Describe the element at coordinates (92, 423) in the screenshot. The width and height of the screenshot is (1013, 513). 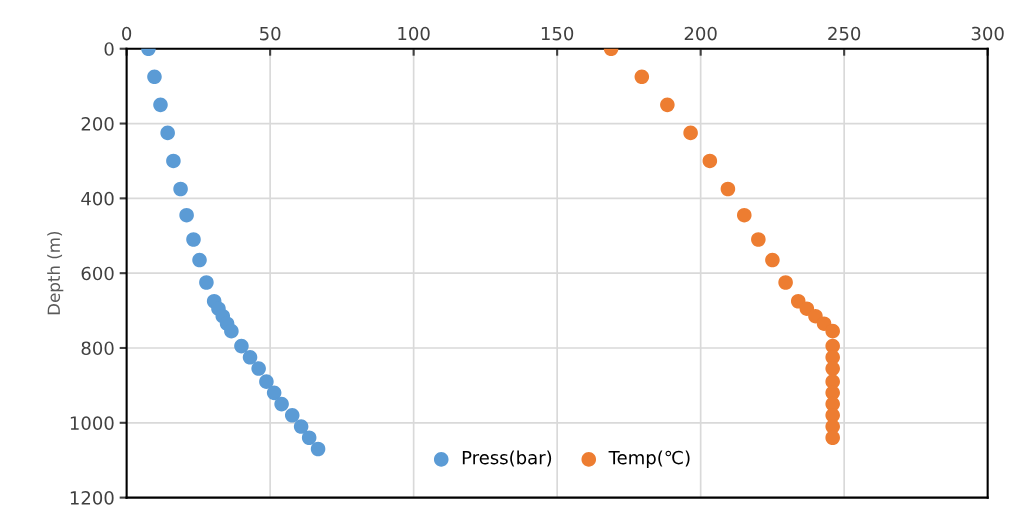
I see `y-tick-label: 1000` at that location.